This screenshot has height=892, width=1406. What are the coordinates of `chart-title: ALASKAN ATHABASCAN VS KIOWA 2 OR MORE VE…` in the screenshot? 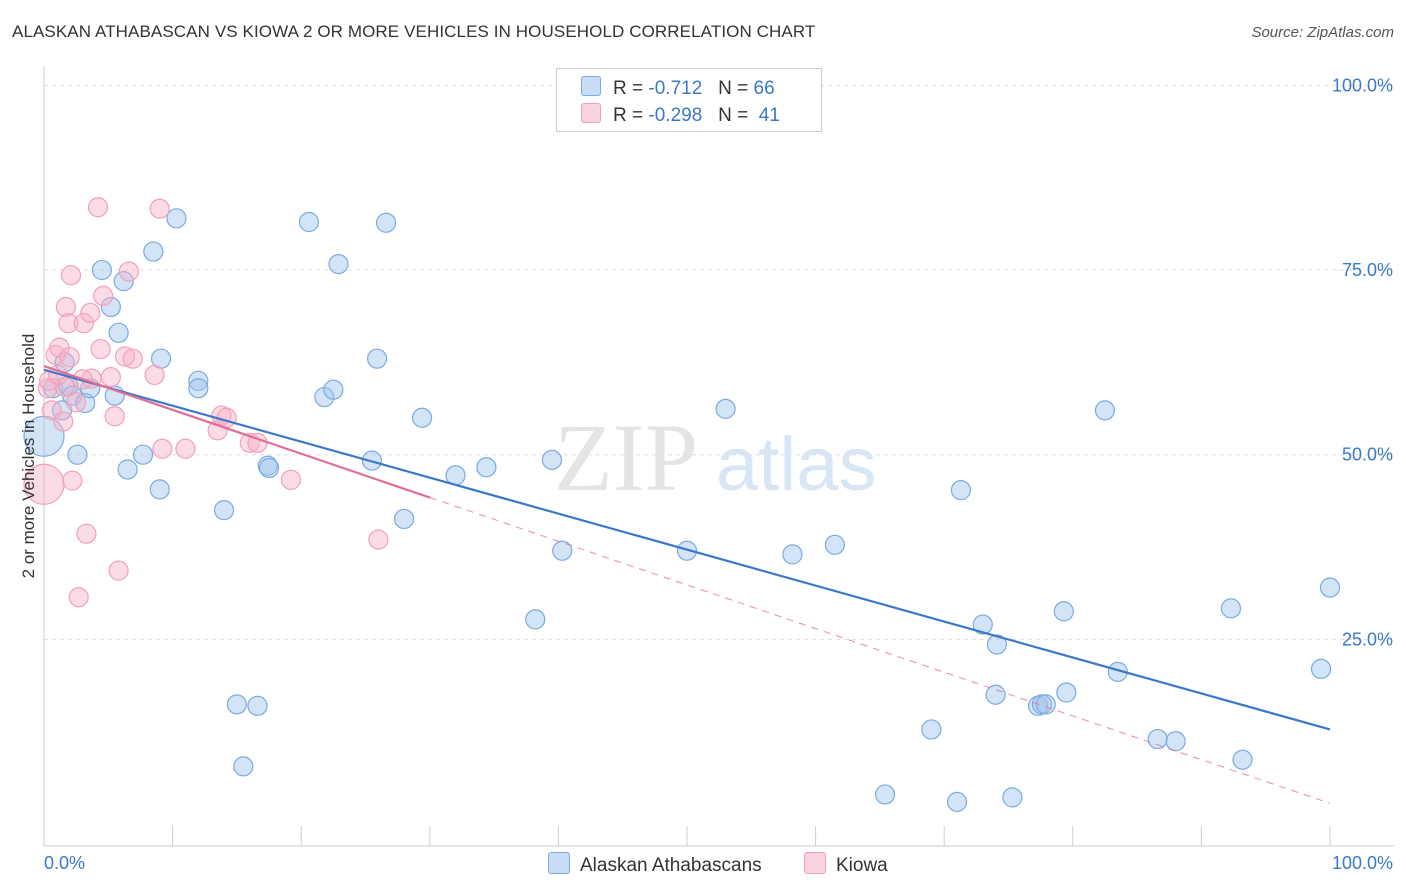 It's located at (414, 31).